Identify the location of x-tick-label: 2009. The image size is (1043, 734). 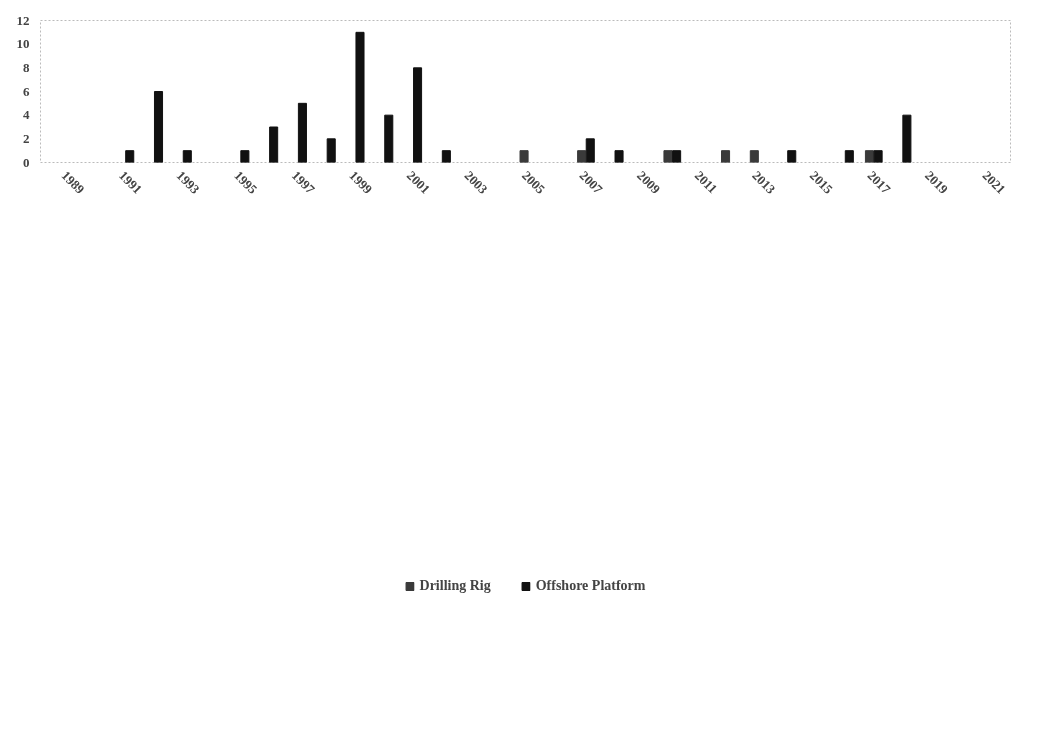
(649, 182).